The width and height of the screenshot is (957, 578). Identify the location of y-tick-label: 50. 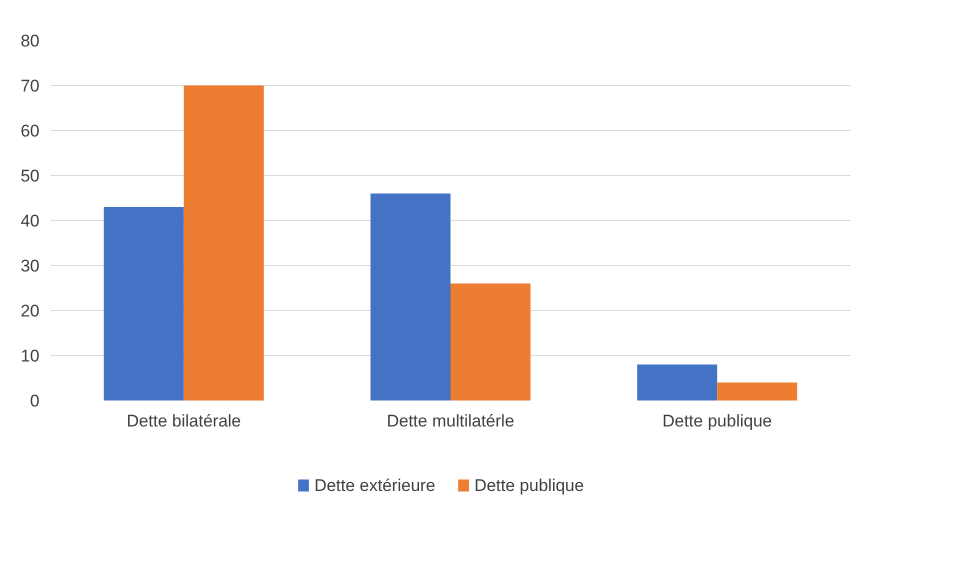
(30, 176).